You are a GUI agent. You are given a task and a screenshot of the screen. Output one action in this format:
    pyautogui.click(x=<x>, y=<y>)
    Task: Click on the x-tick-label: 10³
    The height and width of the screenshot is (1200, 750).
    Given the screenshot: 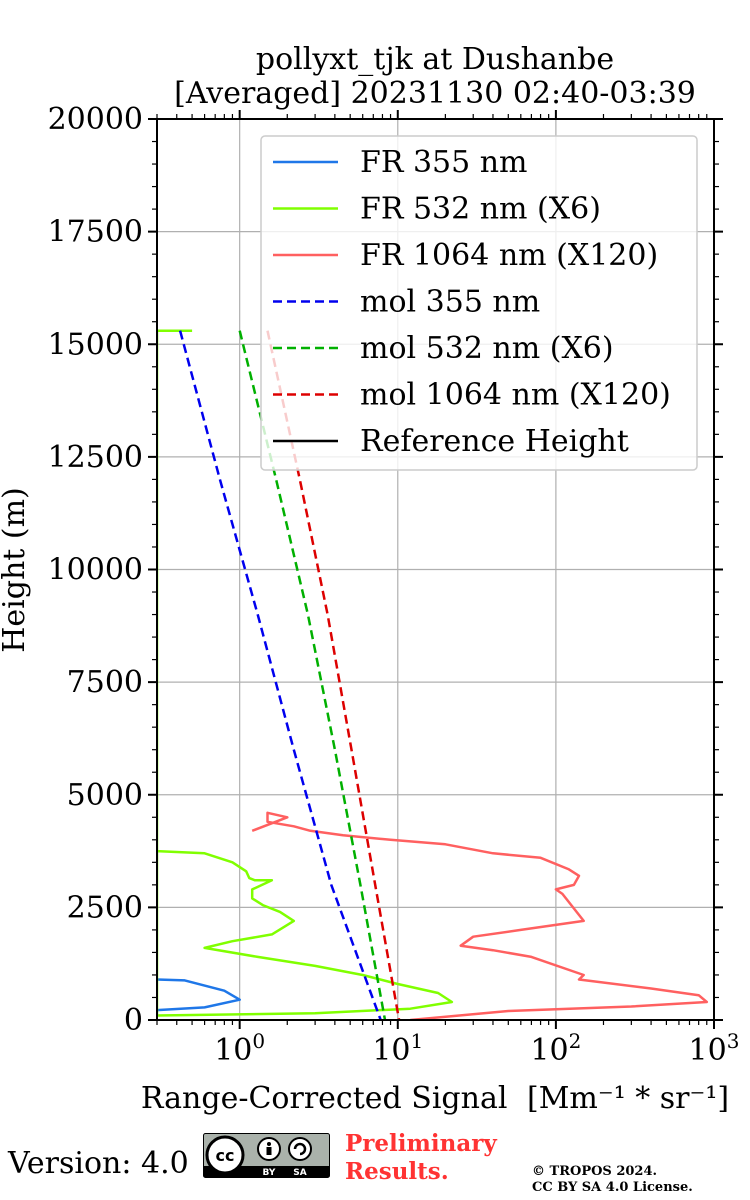 What is the action you would take?
    pyautogui.click(x=714, y=1048)
    